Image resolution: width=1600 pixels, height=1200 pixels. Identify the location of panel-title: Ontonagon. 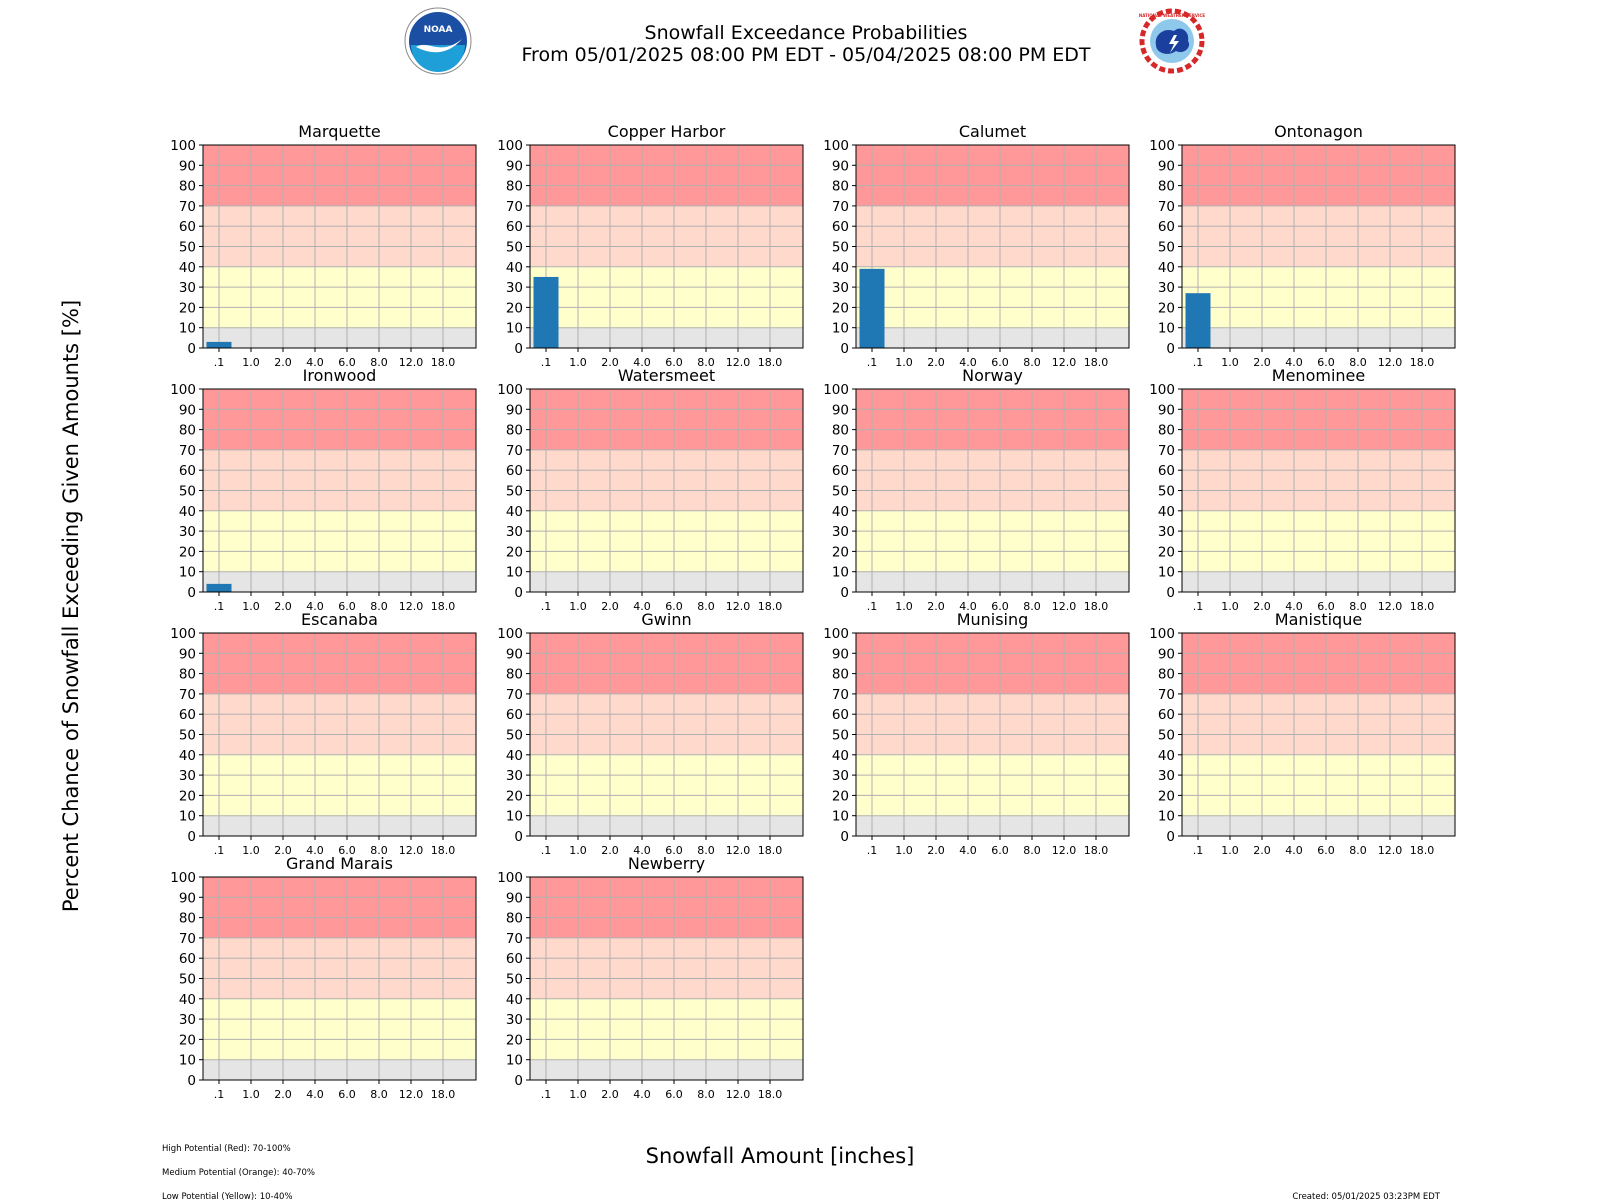
(1318, 131).